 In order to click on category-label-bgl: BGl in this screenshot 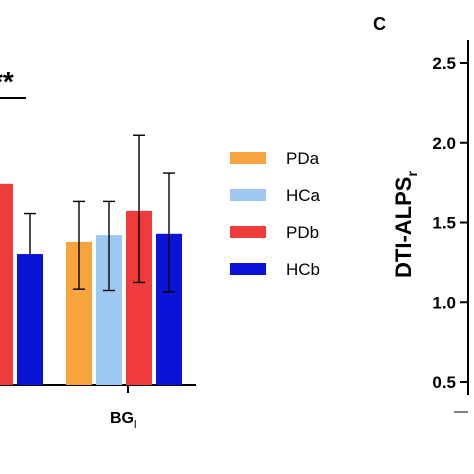, I will do `click(123, 420)`.